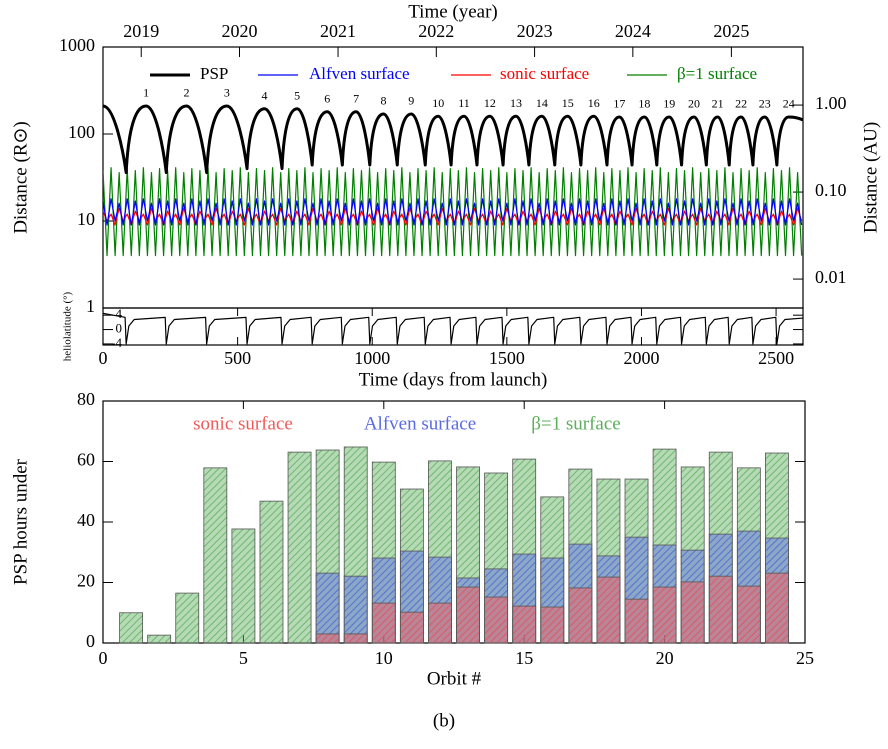 The image size is (888, 749). What do you see at coordinates (86, 399) in the screenshot?
I see `y-tick-label: 80` at bounding box center [86, 399].